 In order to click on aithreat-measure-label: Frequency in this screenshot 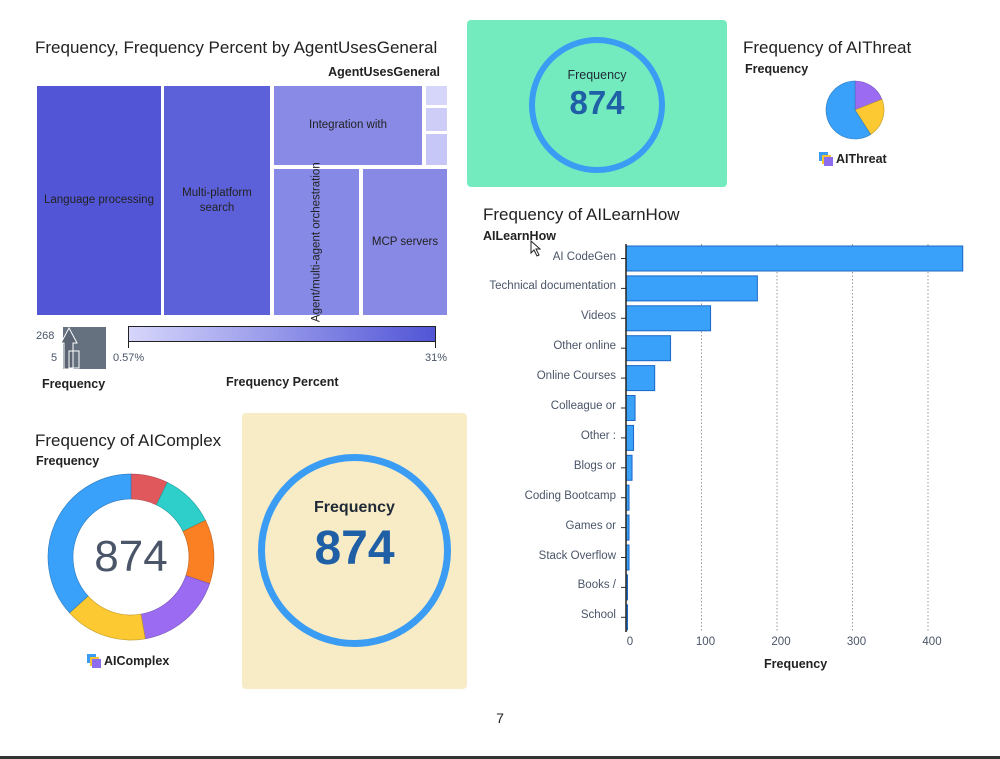, I will do `click(777, 69)`.